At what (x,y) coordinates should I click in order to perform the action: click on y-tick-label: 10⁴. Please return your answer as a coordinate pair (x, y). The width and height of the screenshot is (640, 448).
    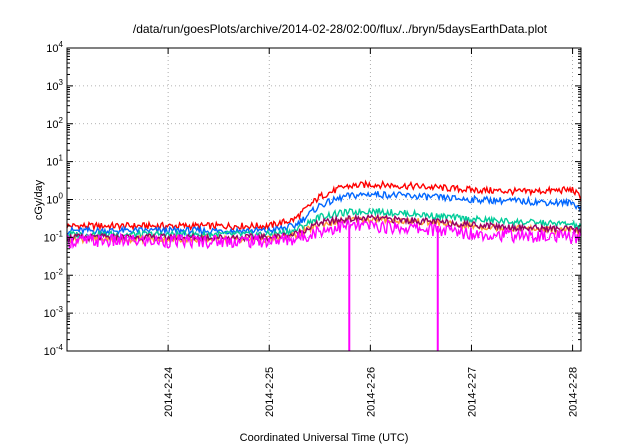
    Looking at the image, I should click on (54, 47).